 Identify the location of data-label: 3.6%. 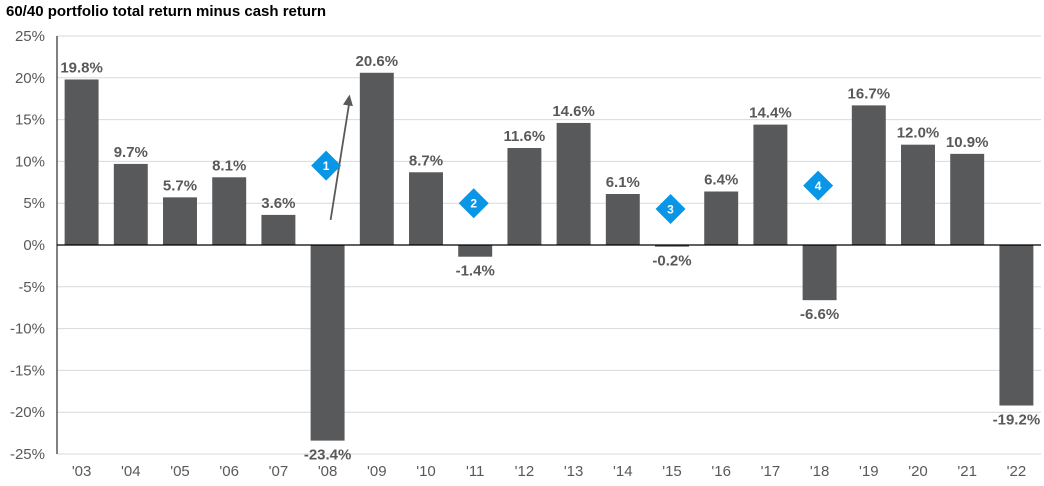
(278, 203).